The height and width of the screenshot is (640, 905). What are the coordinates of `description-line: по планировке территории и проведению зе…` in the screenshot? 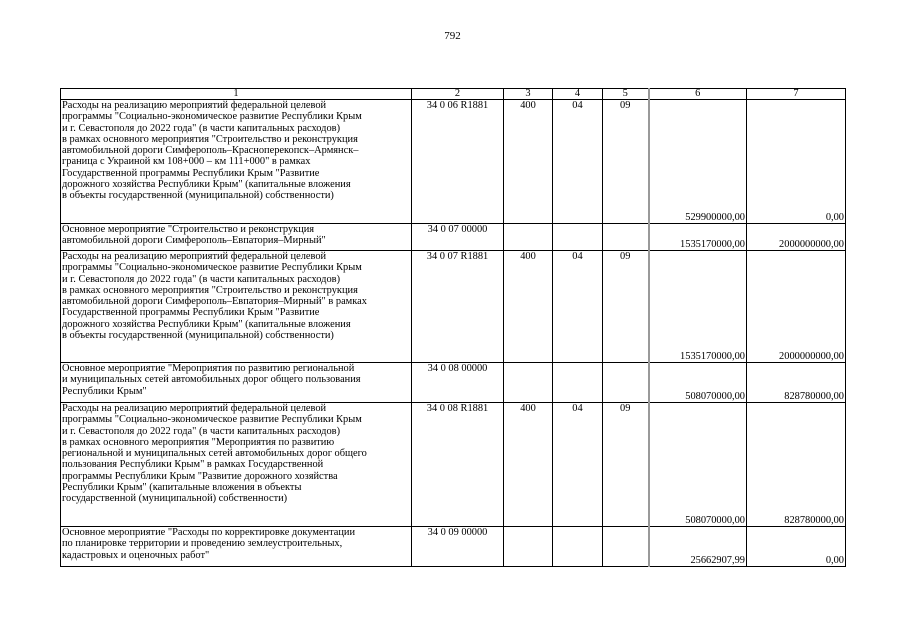 It's located at (202, 544).